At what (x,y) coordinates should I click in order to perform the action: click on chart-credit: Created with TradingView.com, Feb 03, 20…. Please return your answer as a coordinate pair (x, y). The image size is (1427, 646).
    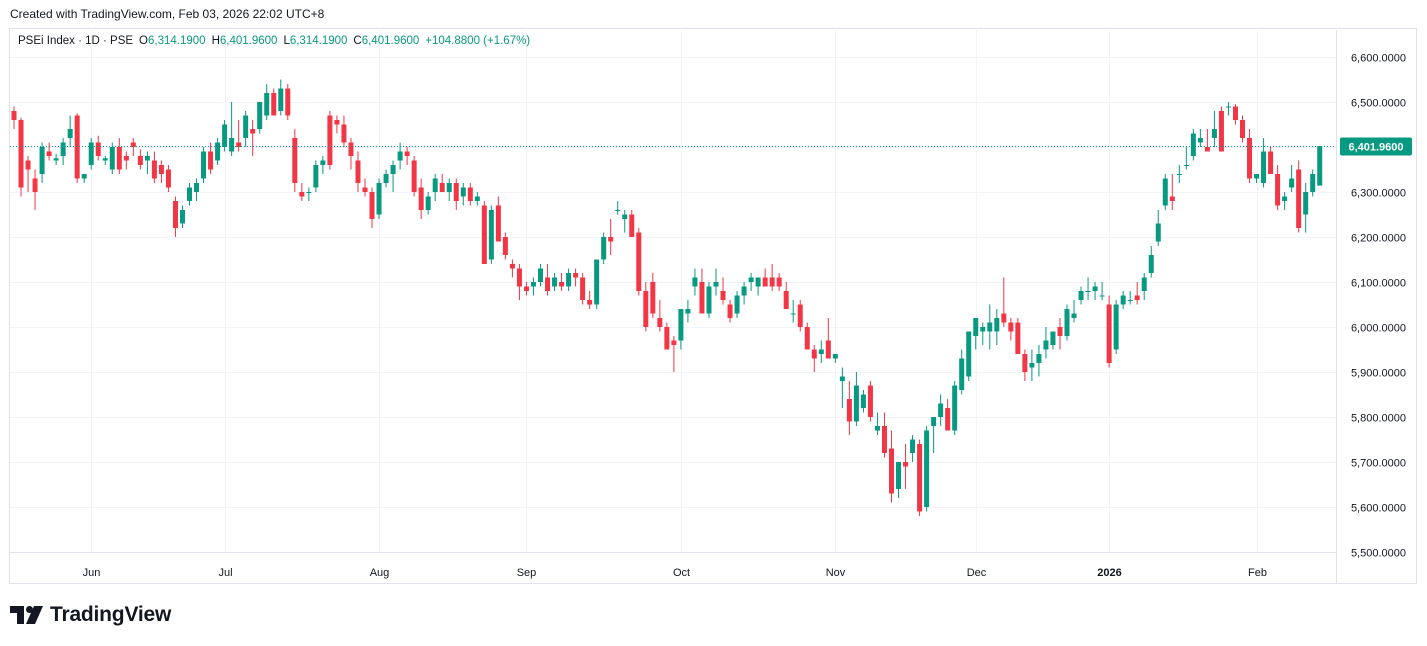
    Looking at the image, I should click on (167, 14).